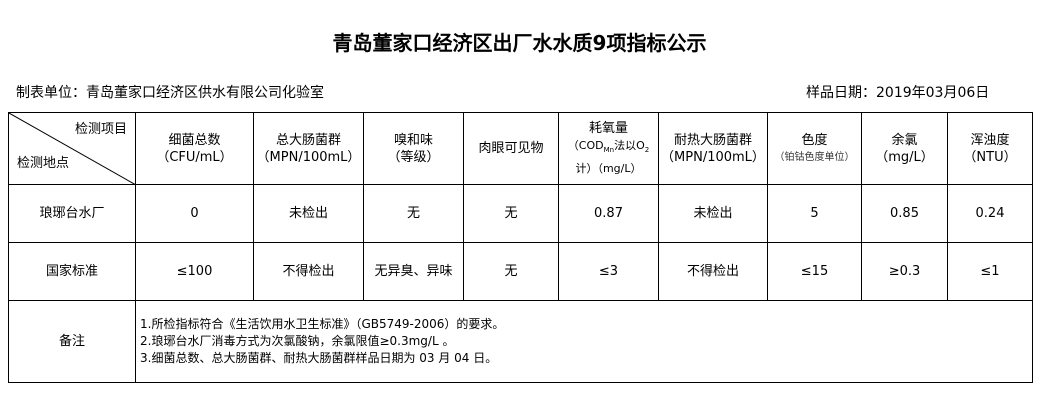 The width and height of the screenshot is (1039, 413). I want to click on value-cell: ≤1, so click(990, 271).